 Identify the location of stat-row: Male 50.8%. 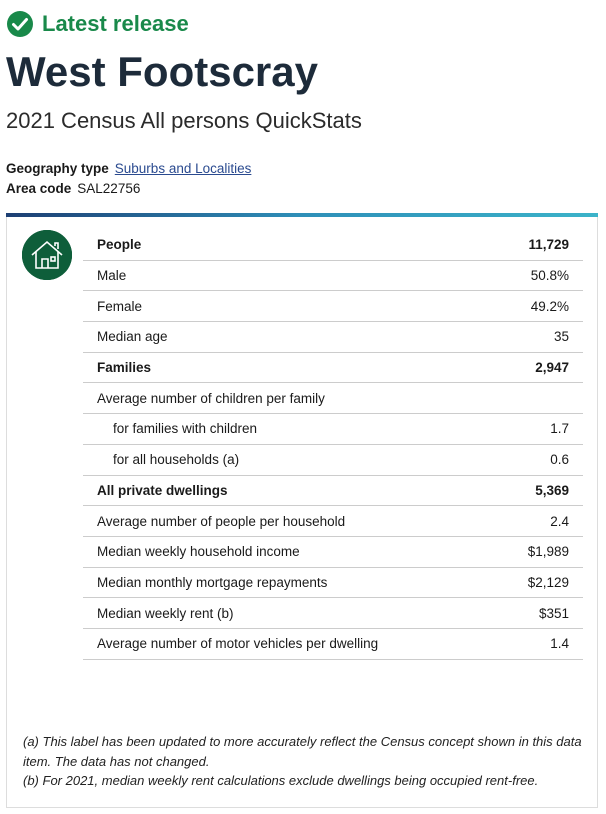
(333, 276).